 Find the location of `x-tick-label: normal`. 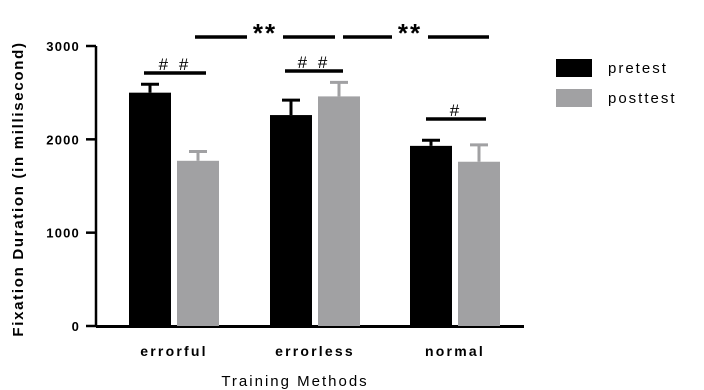

x-tick-label: normal is located at coordinates (455, 351).